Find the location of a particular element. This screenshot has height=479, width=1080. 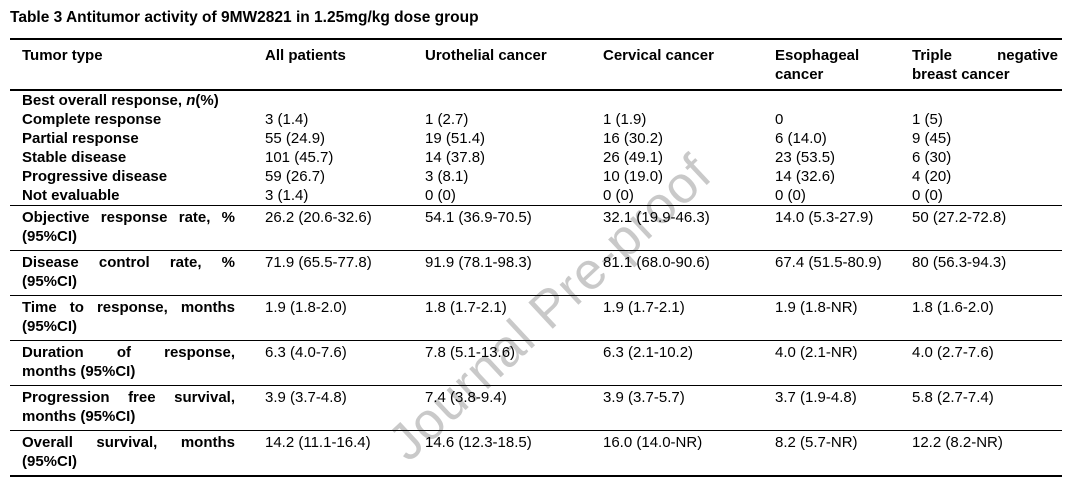

row-label: Objective response rate, % (95%CI) is located at coordinates (137, 228).